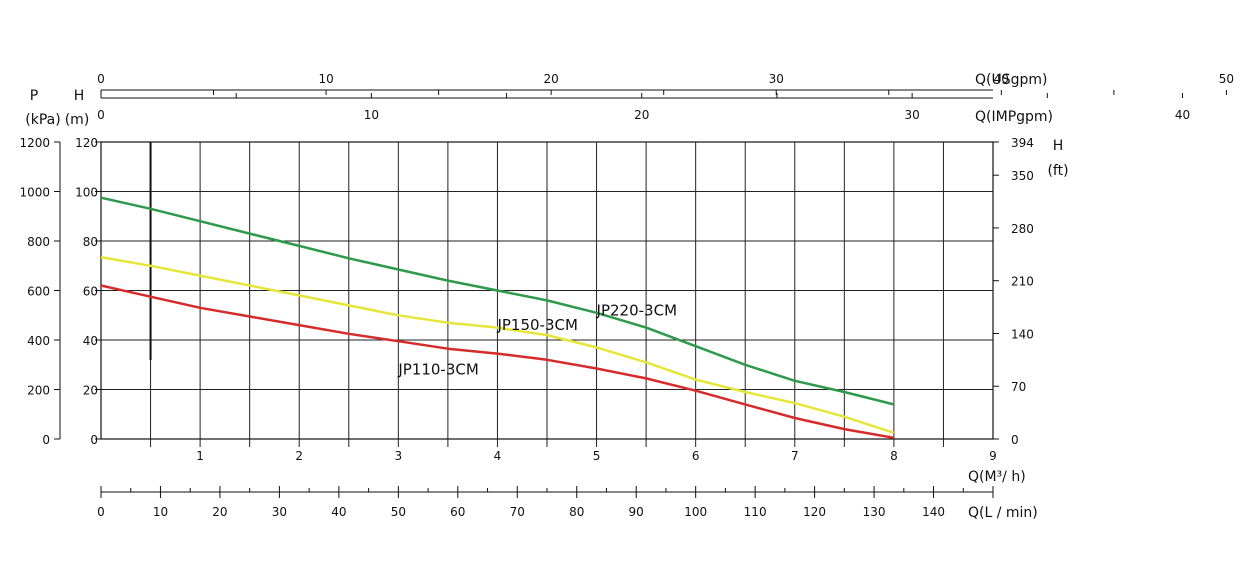 The width and height of the screenshot is (1246, 583). I want to click on h-ft-tick-label: 0, so click(1015, 440).